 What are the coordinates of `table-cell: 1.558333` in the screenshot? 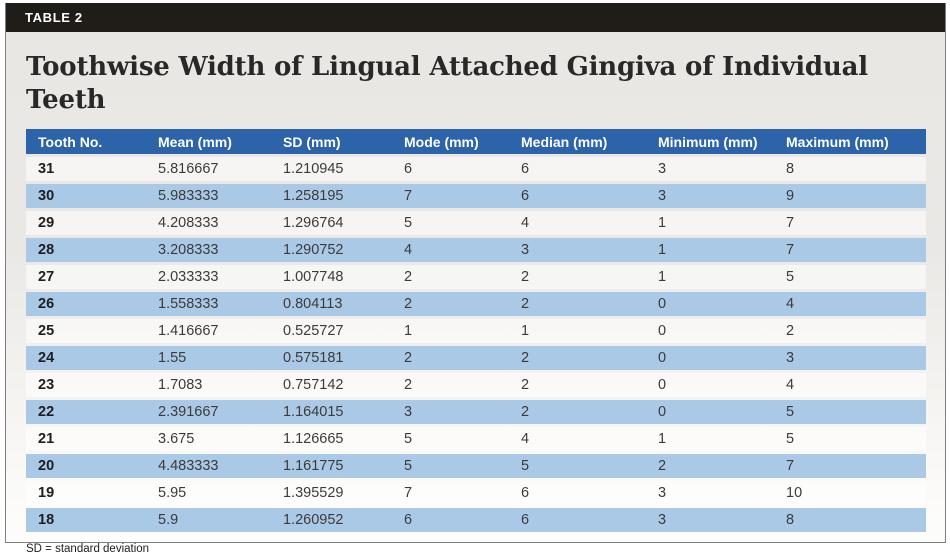 It's located at (188, 304).